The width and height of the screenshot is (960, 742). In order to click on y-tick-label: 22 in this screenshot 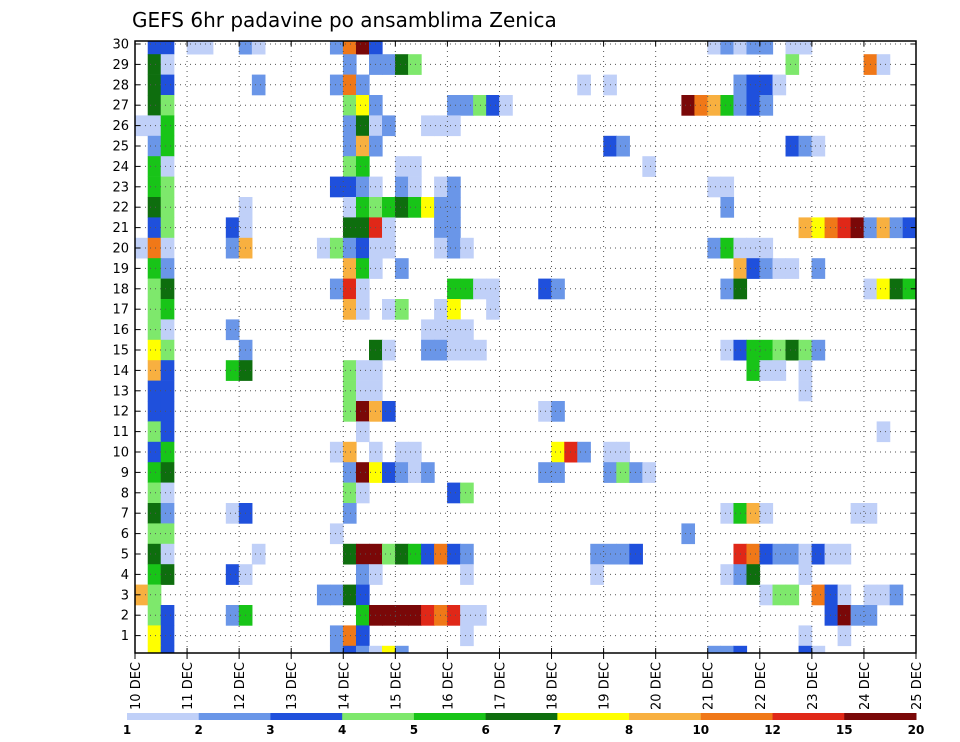, I will do `click(120, 208)`.